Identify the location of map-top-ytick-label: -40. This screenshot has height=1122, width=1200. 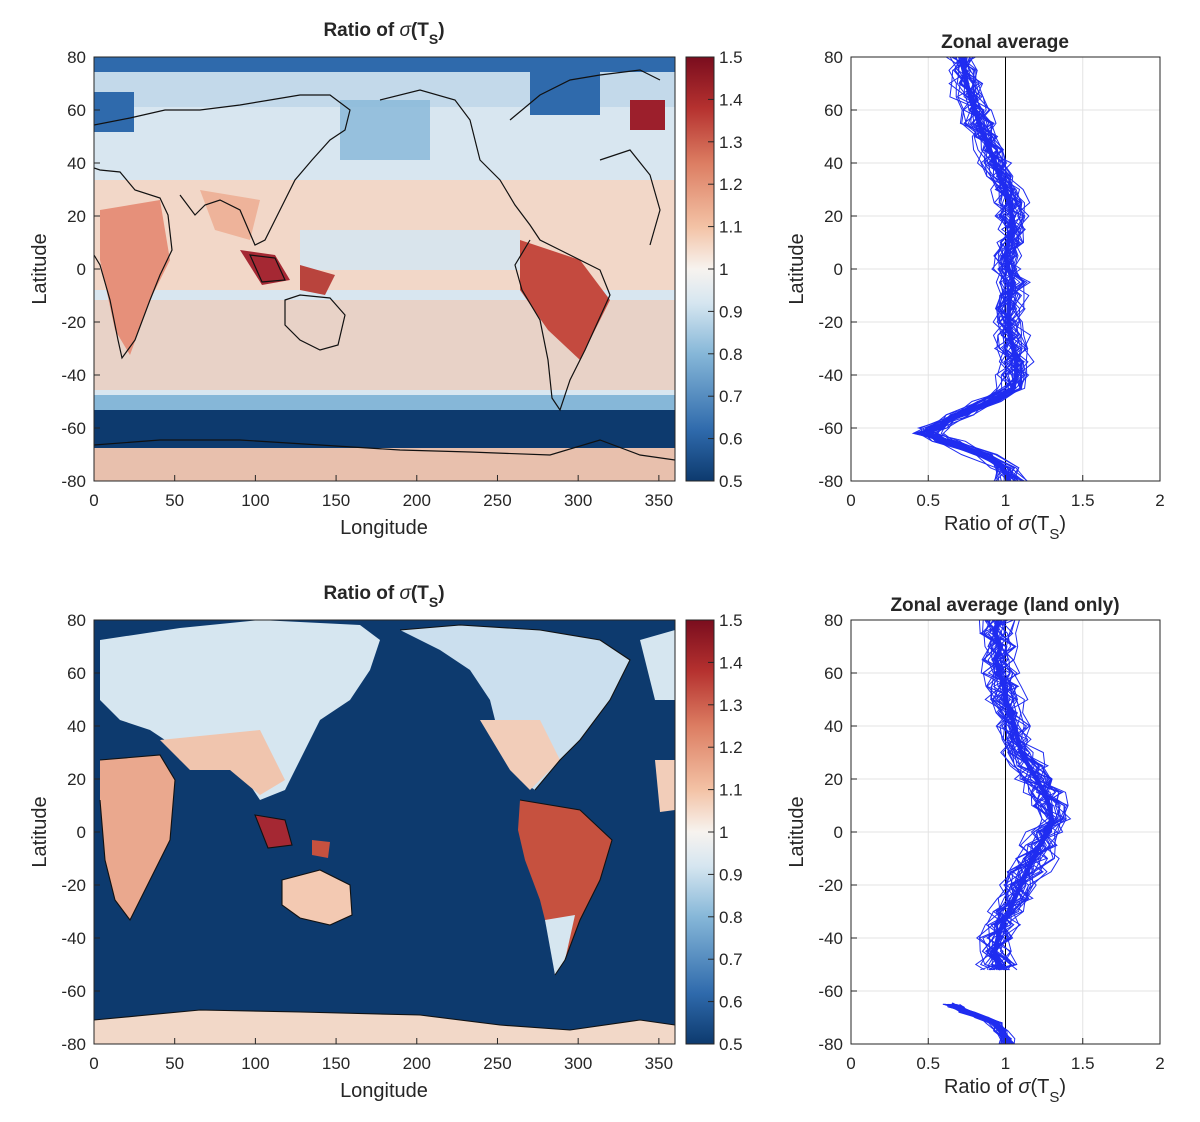
(73, 375).